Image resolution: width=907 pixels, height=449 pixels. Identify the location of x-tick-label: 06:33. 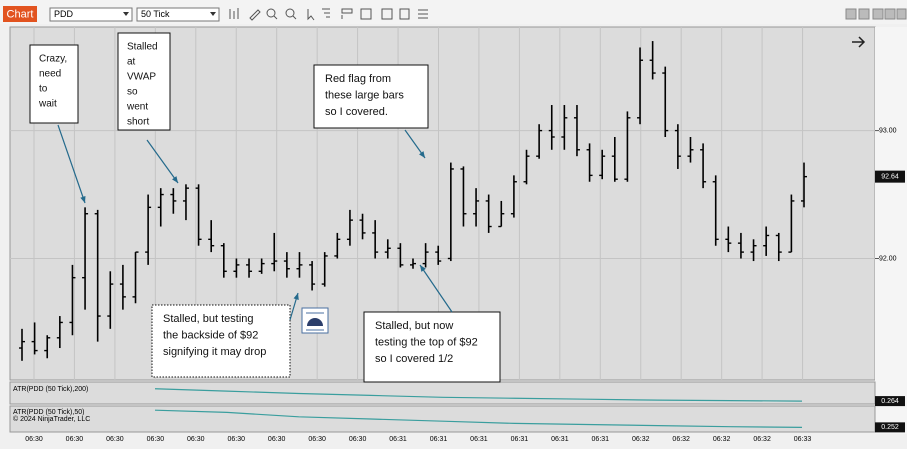
(803, 439).